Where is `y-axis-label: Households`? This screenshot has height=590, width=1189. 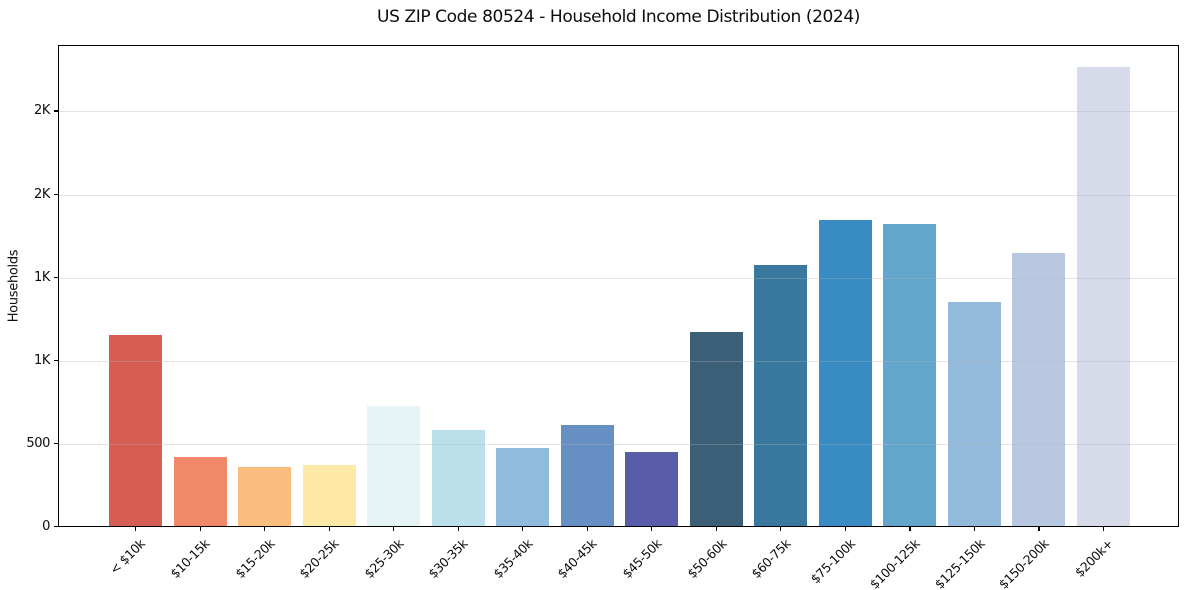
y-axis-label: Households is located at coordinates (14, 286).